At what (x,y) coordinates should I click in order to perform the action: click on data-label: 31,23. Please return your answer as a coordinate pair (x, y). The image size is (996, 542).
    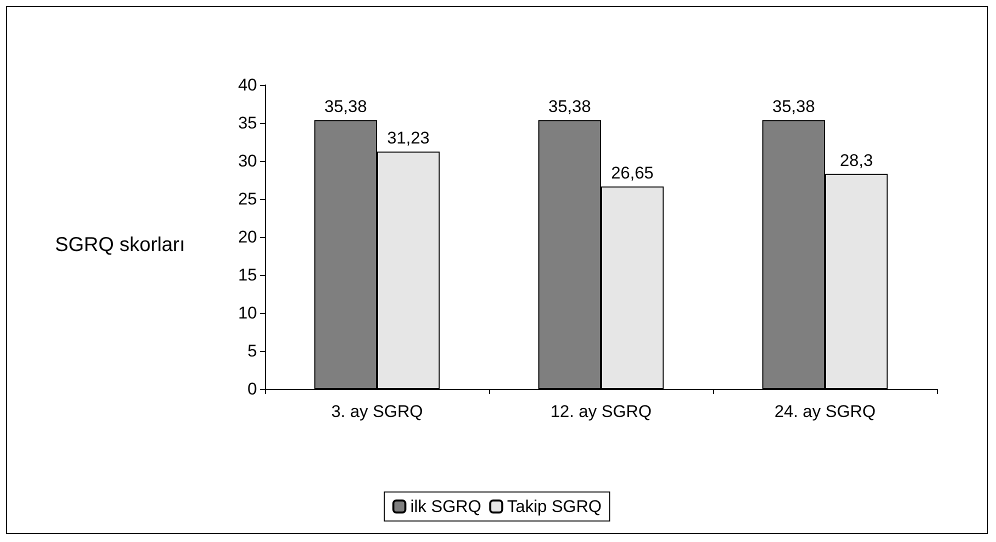
    Looking at the image, I should click on (408, 138).